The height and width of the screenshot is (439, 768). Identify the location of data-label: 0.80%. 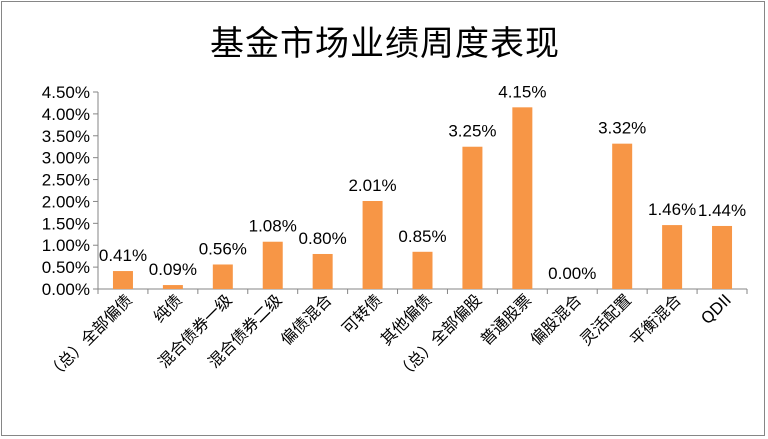
(323, 238).